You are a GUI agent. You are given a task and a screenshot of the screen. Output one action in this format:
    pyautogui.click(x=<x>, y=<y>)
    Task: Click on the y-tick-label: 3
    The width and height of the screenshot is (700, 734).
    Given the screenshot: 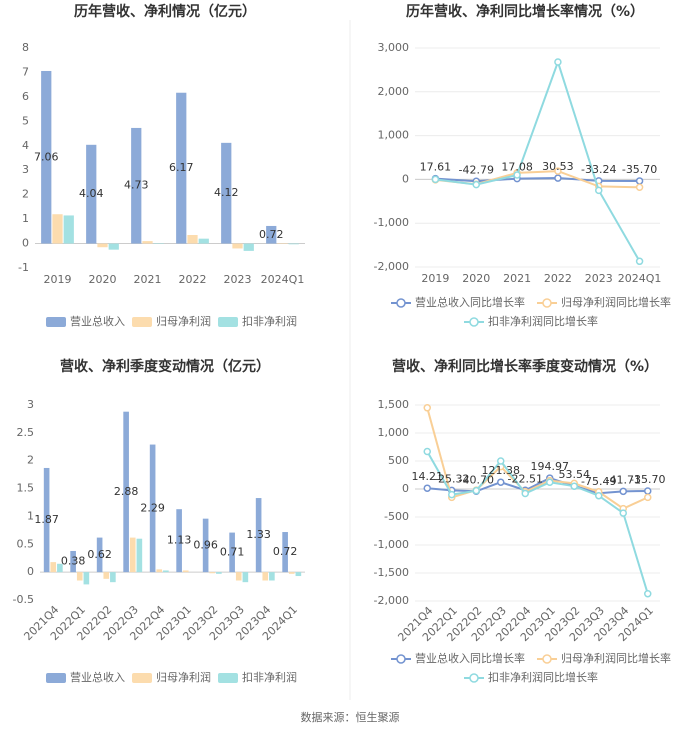 What is the action you would take?
    pyautogui.click(x=25, y=169)
    